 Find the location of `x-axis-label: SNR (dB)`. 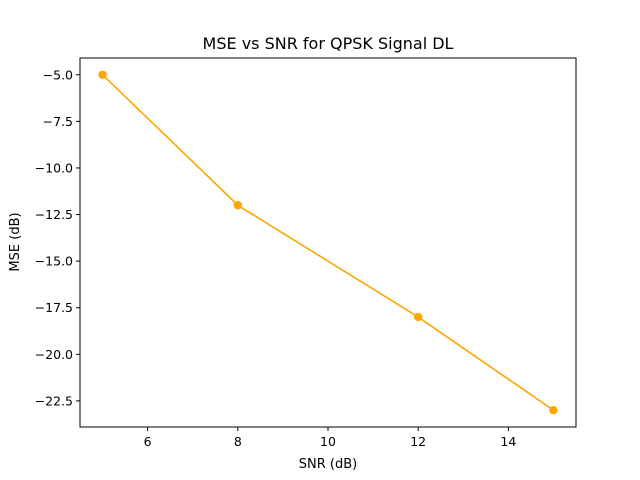

x-axis-label: SNR (dB) is located at coordinates (328, 464).